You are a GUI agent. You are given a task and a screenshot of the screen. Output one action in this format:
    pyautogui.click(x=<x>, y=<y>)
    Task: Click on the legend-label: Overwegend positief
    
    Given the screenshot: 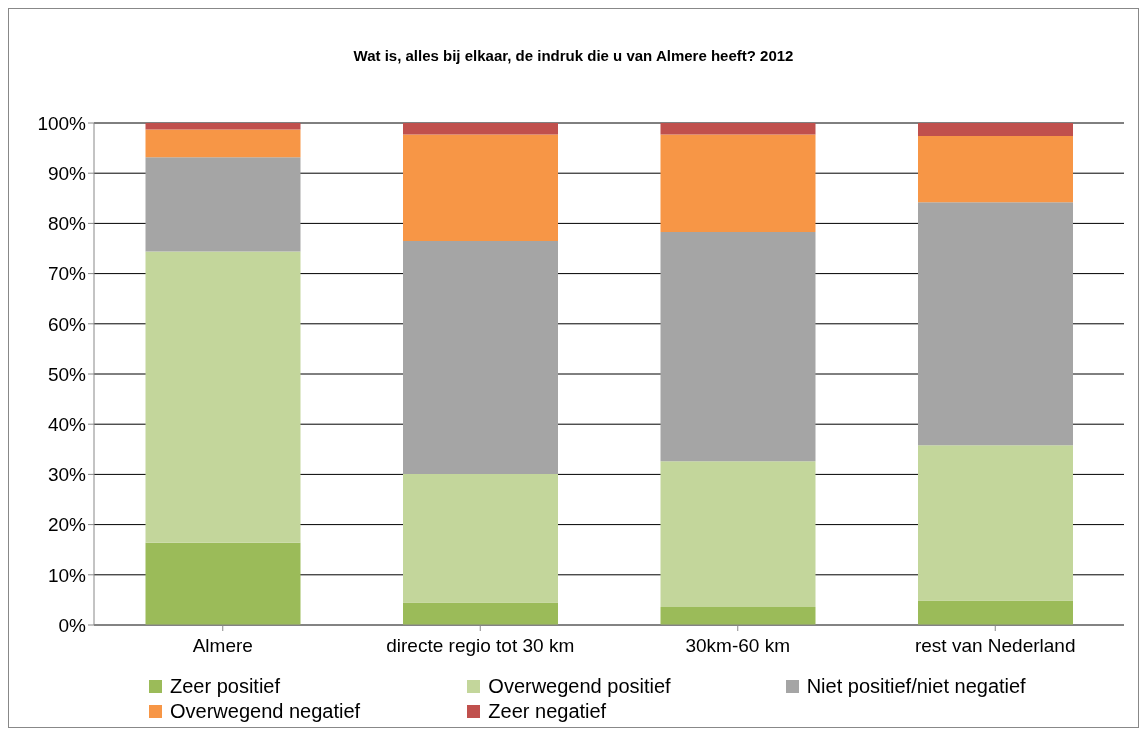 What is the action you would take?
    pyautogui.click(x=579, y=686)
    